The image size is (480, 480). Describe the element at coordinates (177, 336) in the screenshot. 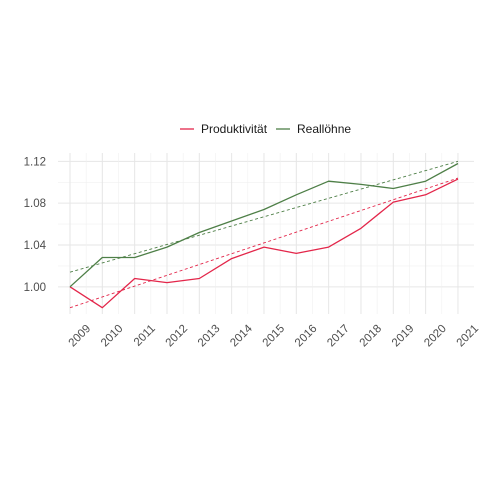

I see `x-tick-label: 2012` at that location.